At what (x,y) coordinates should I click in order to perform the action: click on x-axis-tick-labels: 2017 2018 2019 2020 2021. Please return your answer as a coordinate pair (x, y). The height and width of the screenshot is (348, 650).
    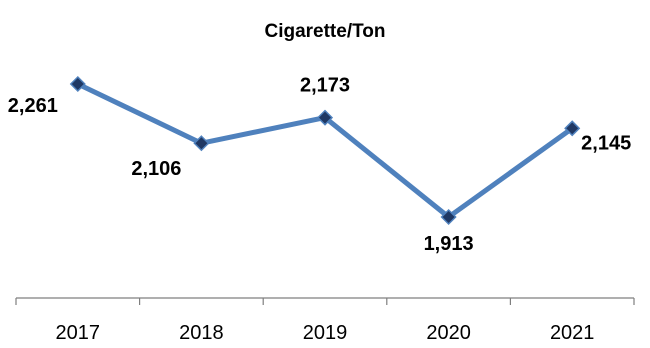
    Looking at the image, I should click on (325, 333).